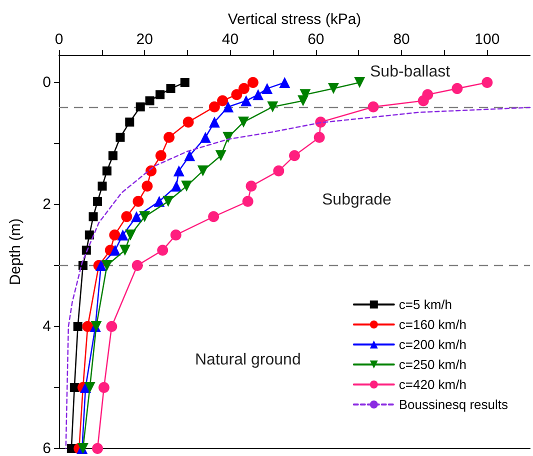 The height and width of the screenshot is (456, 533). What do you see at coordinates (144, 39) in the screenshot?
I see `x-tick-label: 20` at bounding box center [144, 39].